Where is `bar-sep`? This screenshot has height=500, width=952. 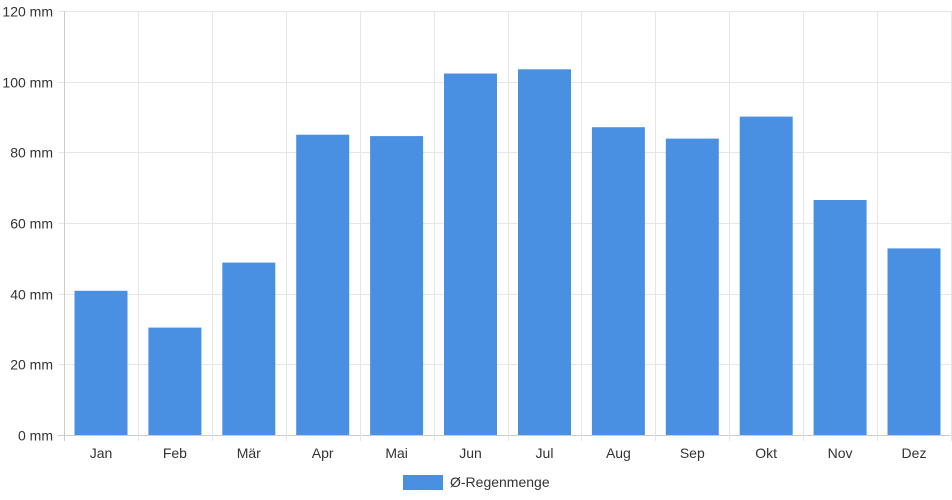 bar-sep is located at coordinates (692, 286).